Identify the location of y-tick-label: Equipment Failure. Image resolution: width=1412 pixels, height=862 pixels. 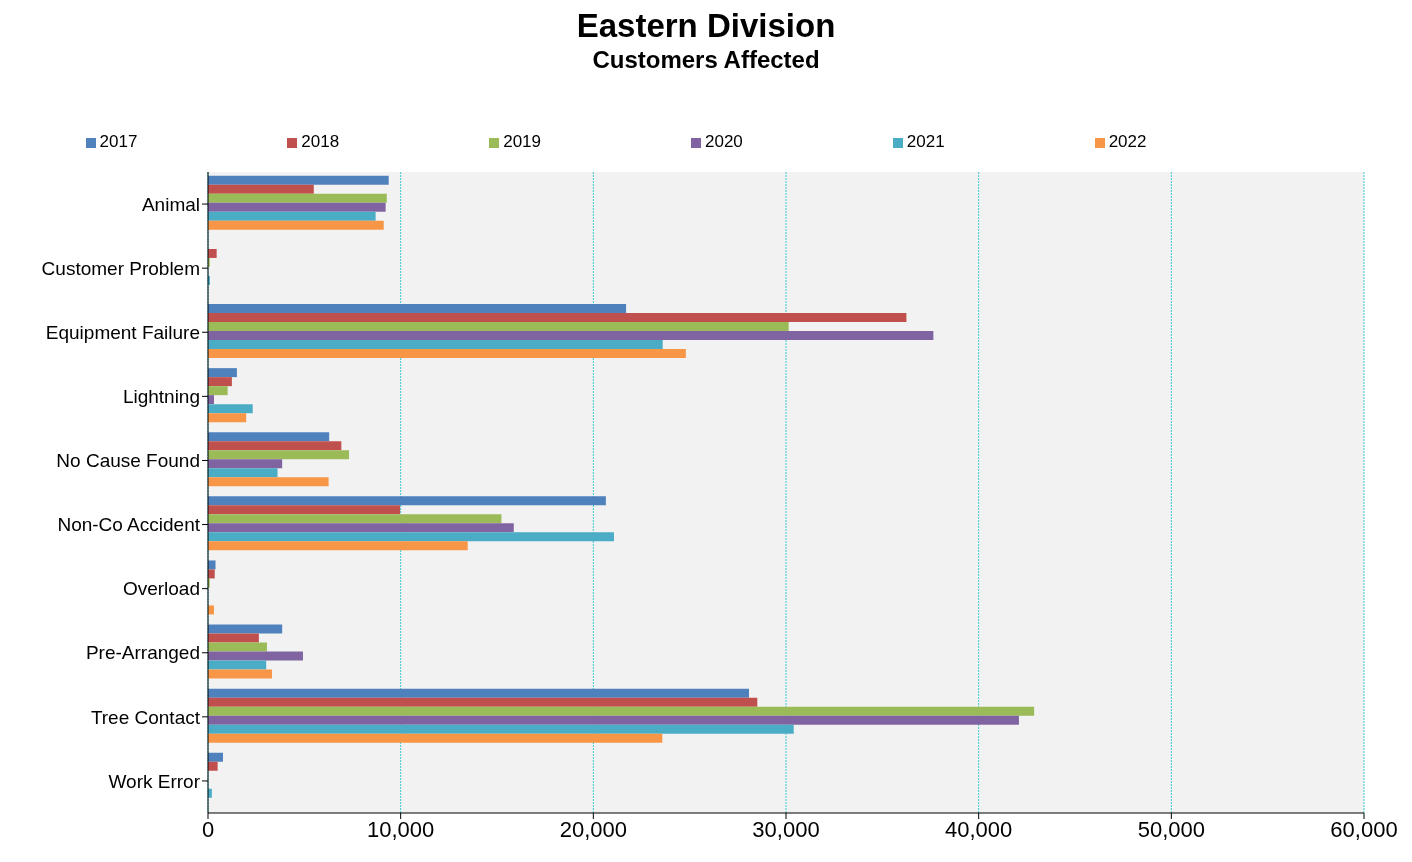
(122, 332).